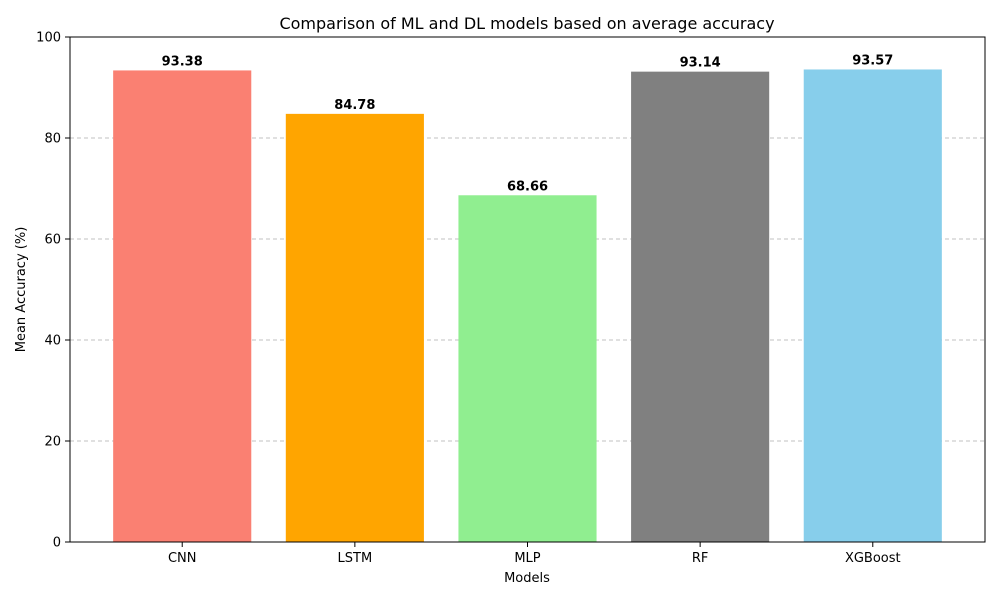  I want to click on bar-value-label: 93.38, so click(182, 61).